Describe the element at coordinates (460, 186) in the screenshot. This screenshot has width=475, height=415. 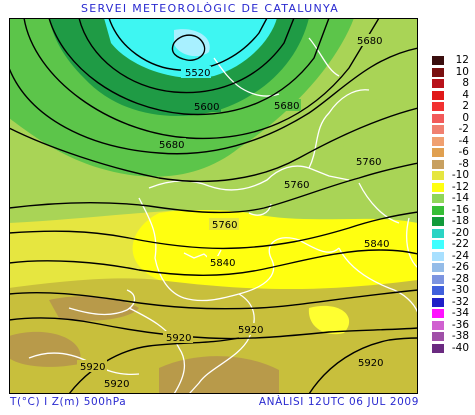
I see `legend-level-label: -12` at that location.